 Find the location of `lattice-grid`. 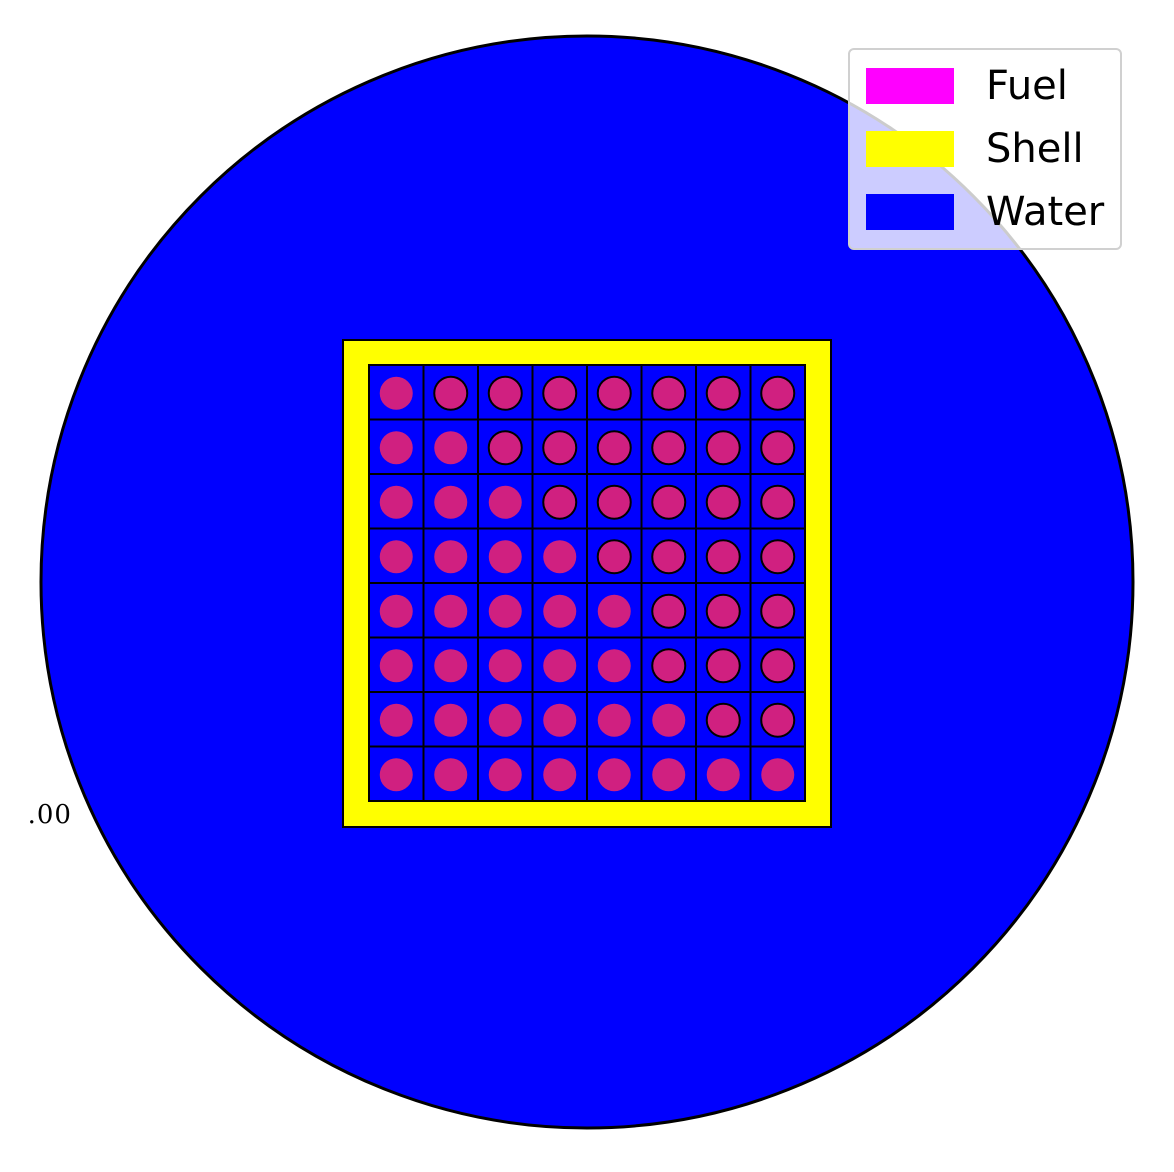

lattice-grid is located at coordinates (587, 583).